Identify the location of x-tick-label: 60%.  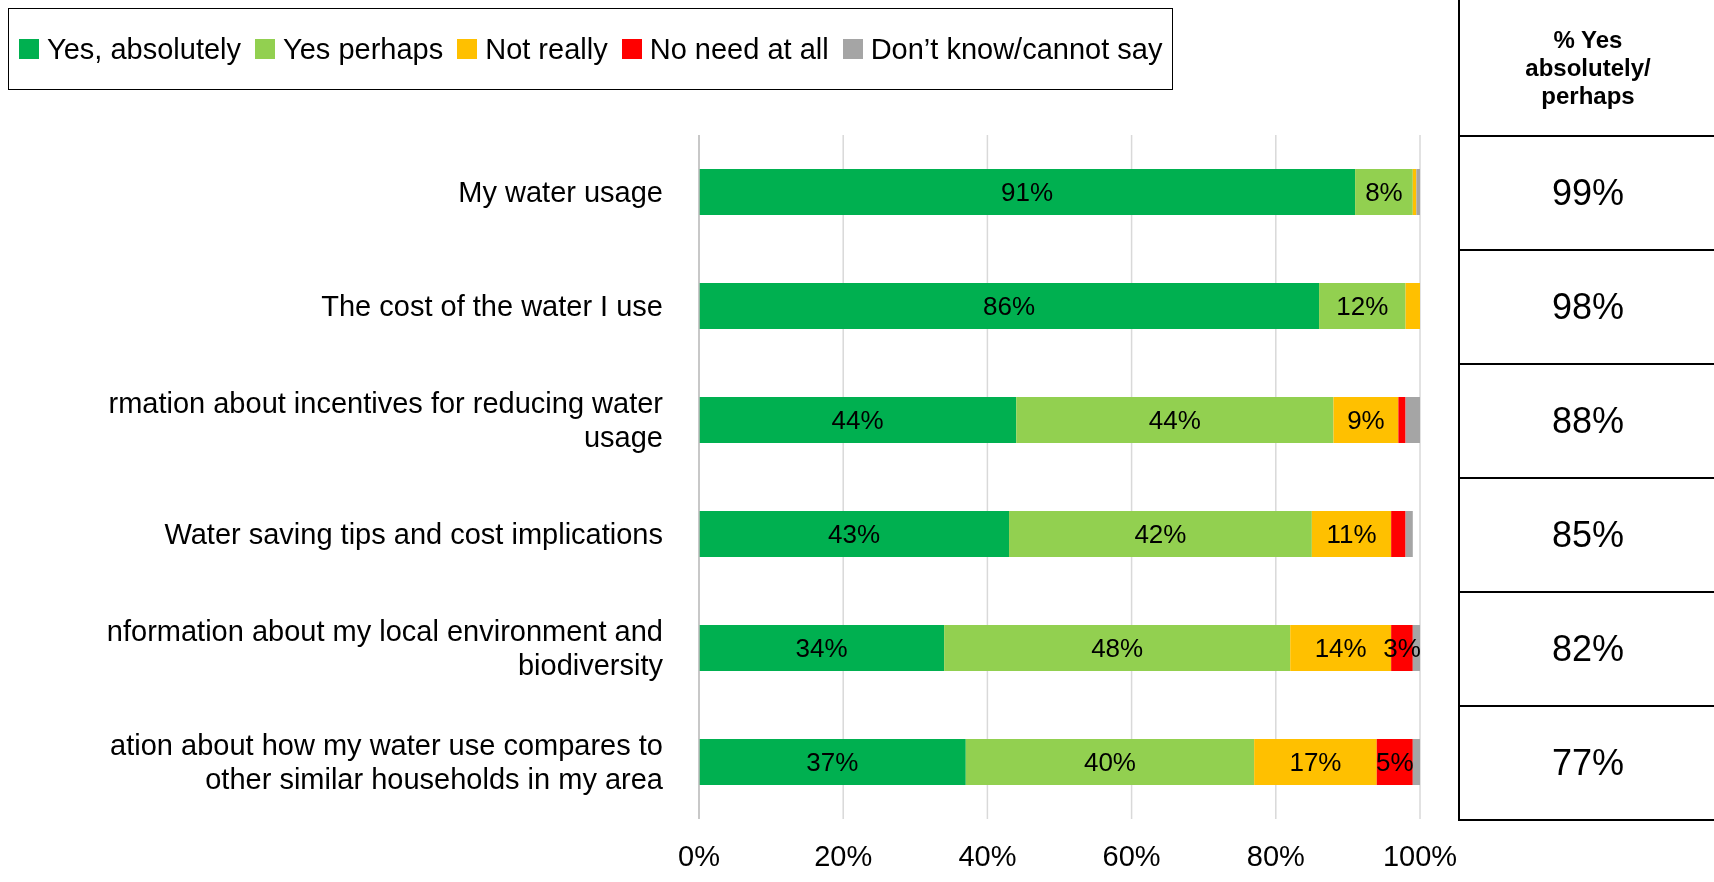
(1131, 855).